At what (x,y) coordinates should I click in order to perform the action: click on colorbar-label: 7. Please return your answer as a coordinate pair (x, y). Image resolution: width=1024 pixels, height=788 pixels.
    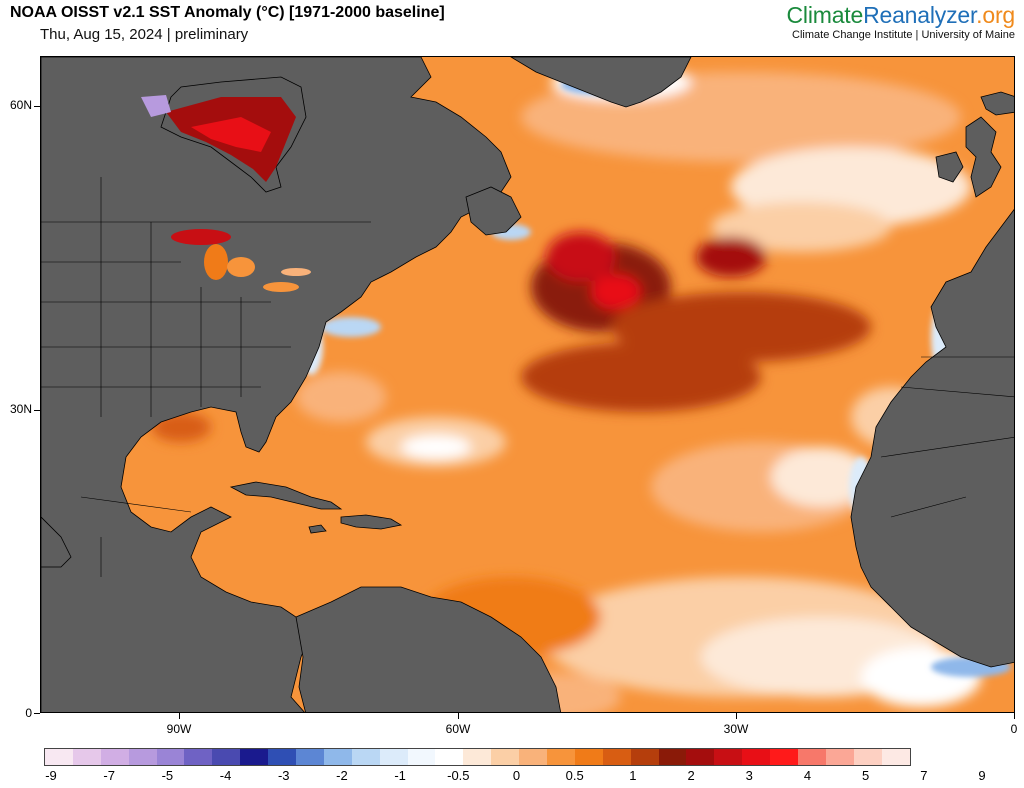
    Looking at the image, I should click on (924, 775).